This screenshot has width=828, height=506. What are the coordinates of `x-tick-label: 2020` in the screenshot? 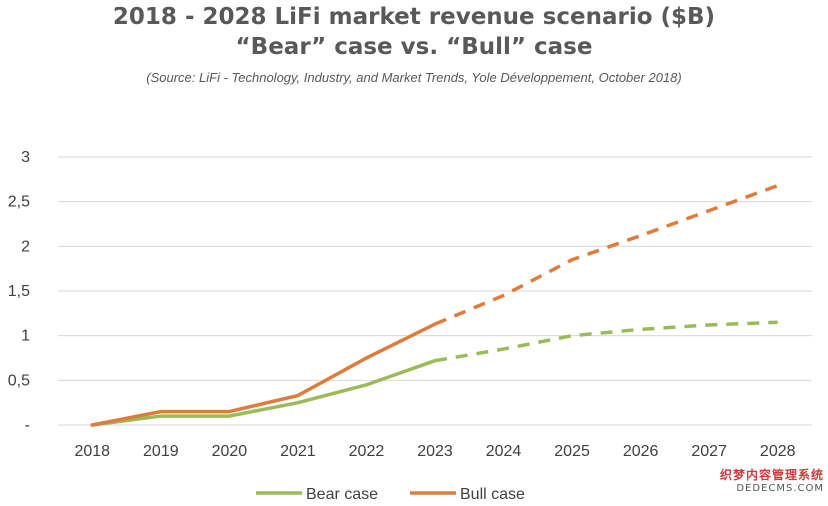 It's located at (230, 451).